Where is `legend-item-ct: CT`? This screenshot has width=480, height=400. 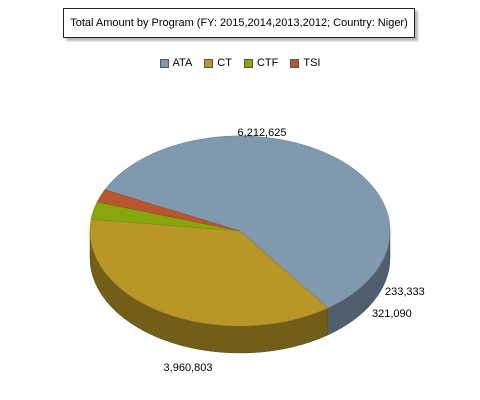
legend-item-ct: CT is located at coordinates (218, 63).